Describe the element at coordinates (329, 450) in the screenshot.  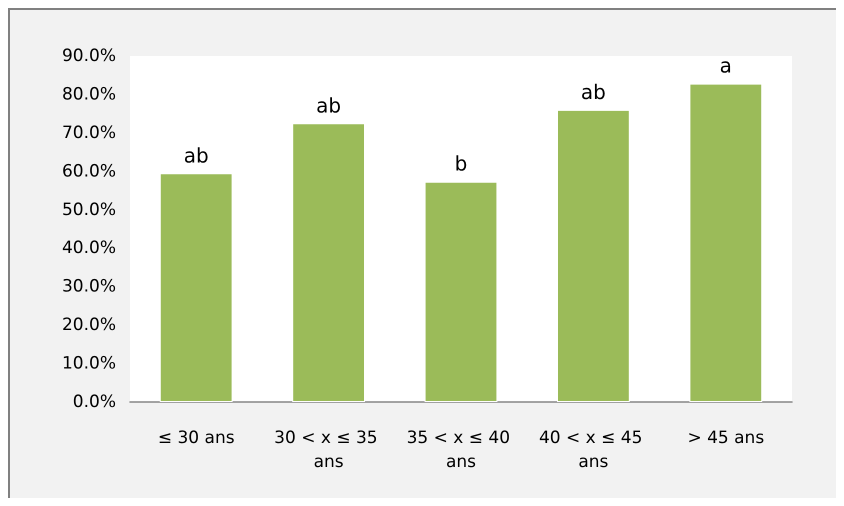
I see `x-tick-label: 30 < x ≤ 35 ans` at that location.